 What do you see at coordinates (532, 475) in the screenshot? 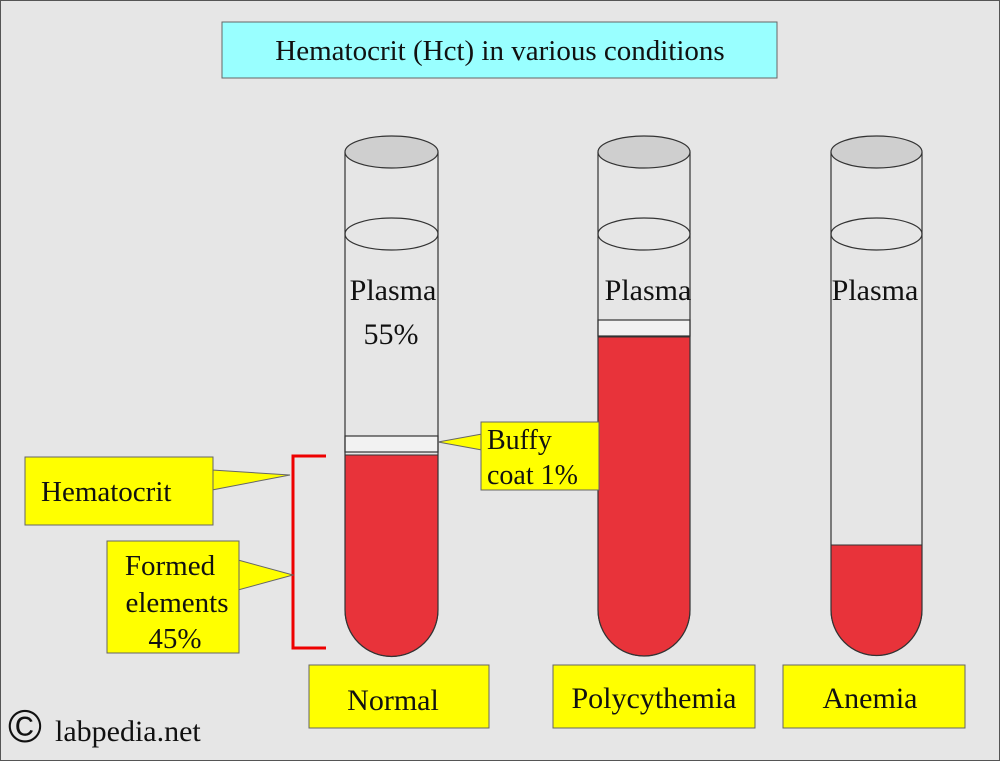
I see `callout-text: coat 1%` at bounding box center [532, 475].